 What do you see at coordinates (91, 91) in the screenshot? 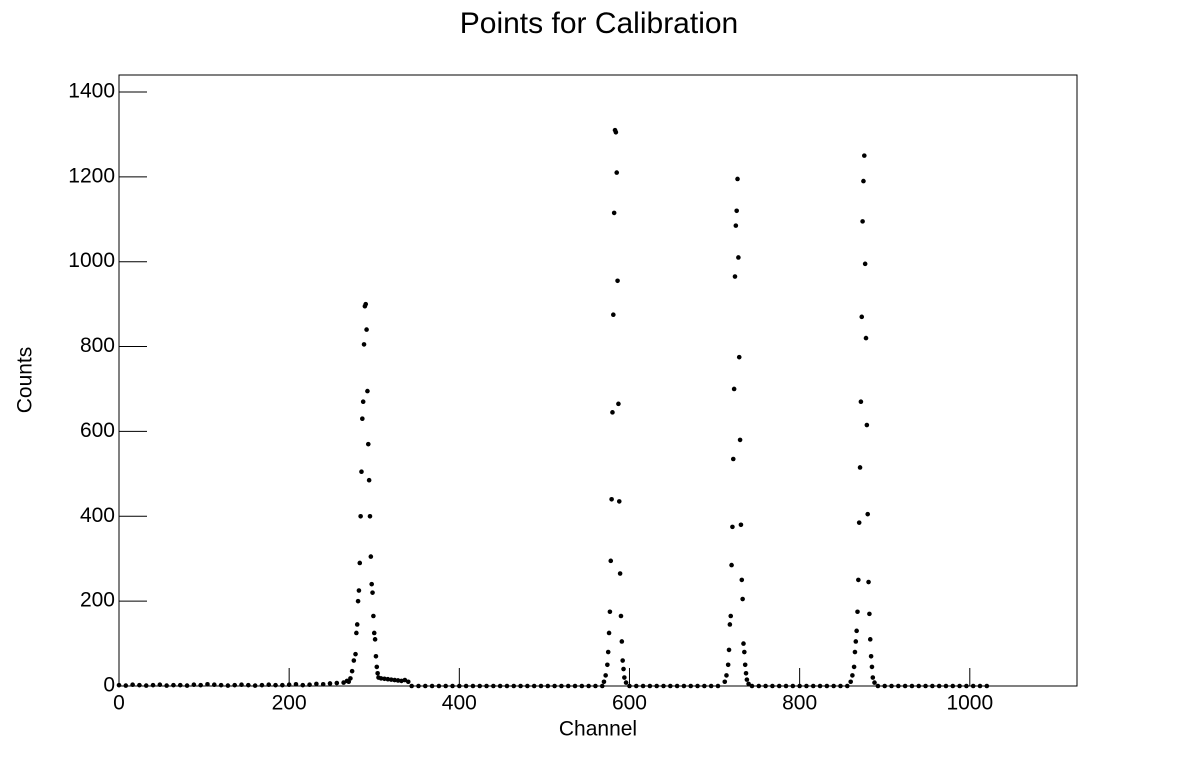
I see `y-tick-label: 1400` at bounding box center [91, 91].